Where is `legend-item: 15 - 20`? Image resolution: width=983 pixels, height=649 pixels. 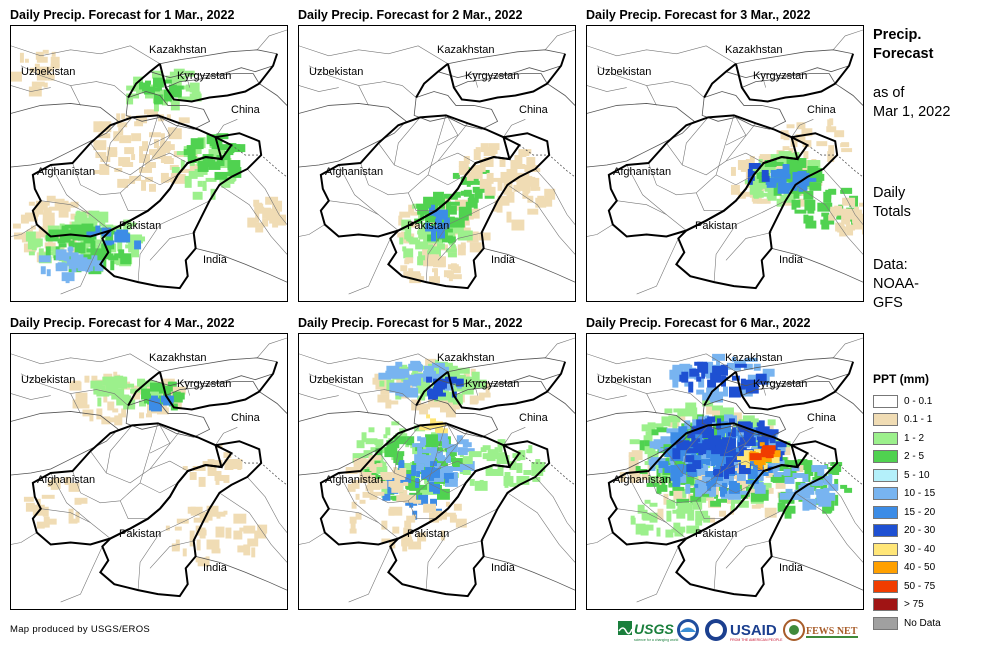 legend-item: 15 - 20 is located at coordinates (907, 512).